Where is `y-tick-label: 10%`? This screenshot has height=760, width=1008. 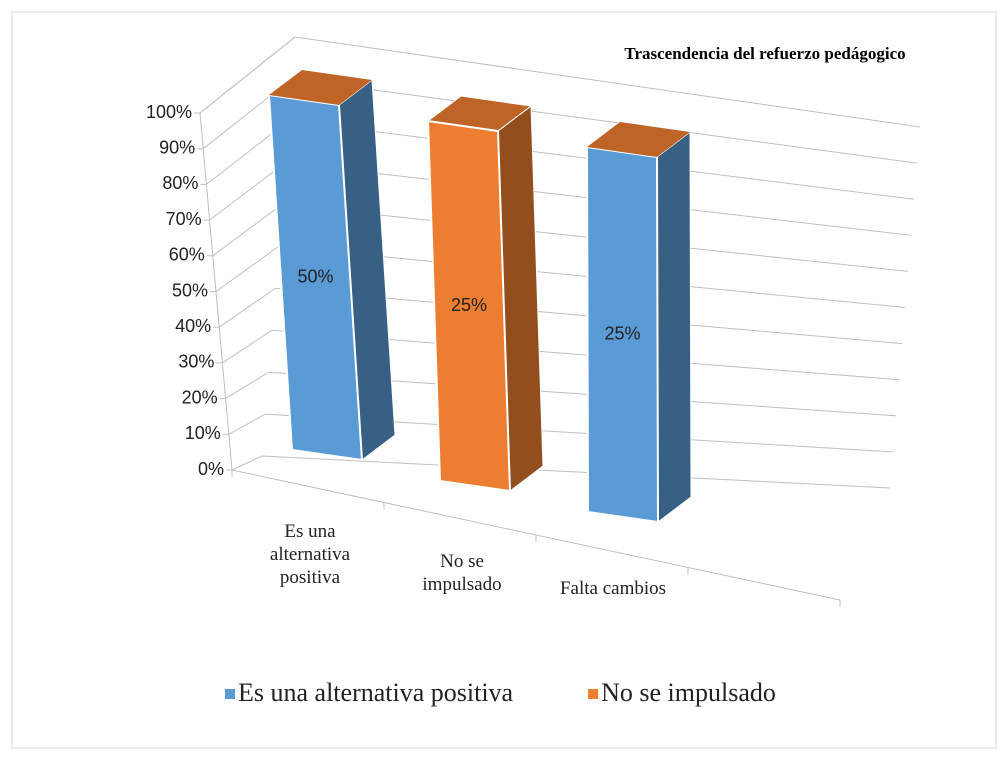 y-tick-label: 10% is located at coordinates (203, 433).